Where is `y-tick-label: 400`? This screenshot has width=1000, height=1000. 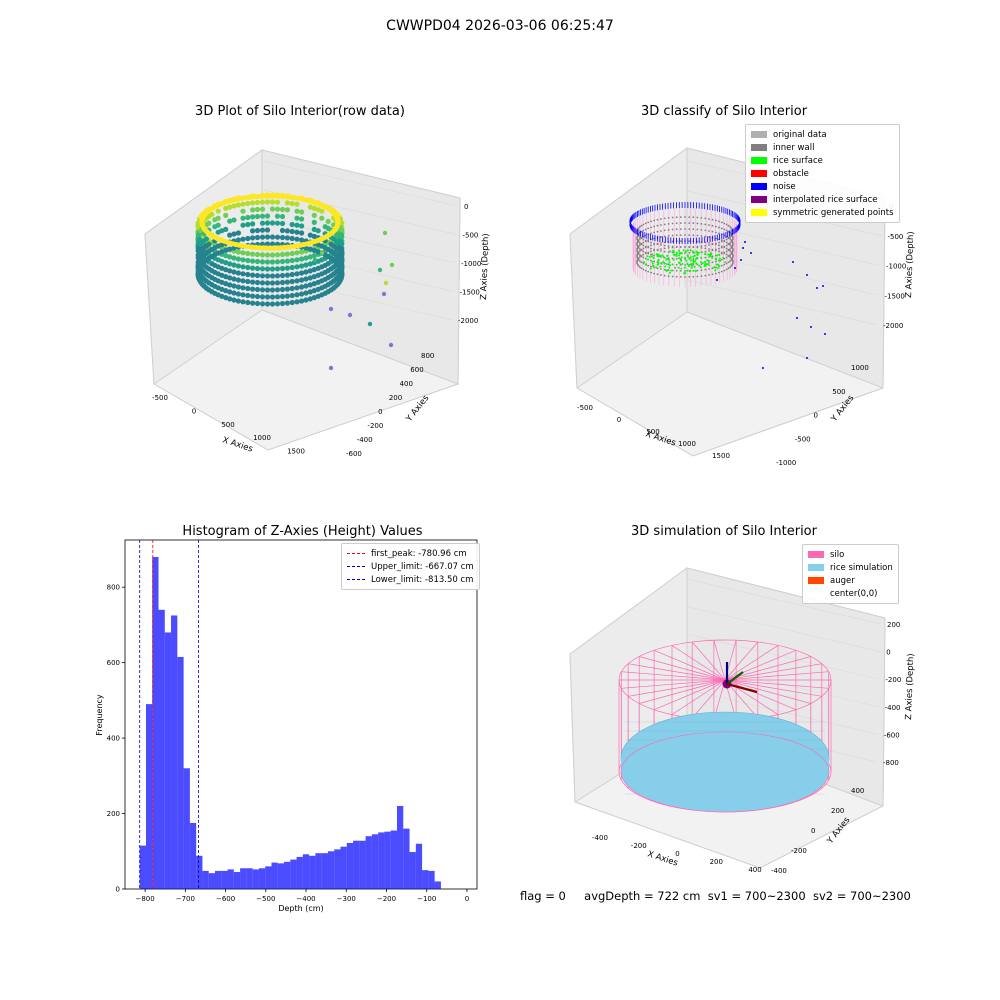
y-tick-label: 400 is located at coordinates (857, 791).